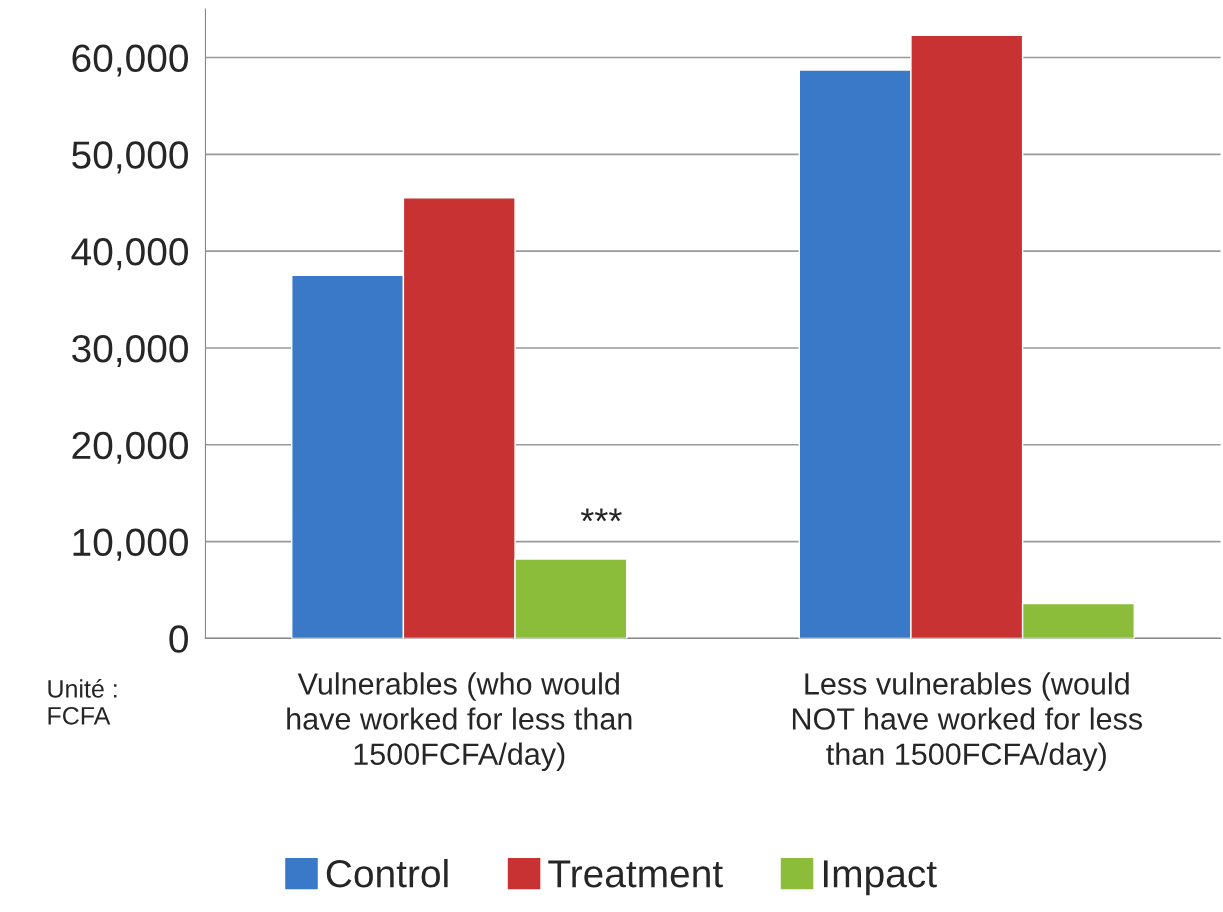 This screenshot has height=912, width=1223. I want to click on y-tick-label: 60,000, so click(130, 60).